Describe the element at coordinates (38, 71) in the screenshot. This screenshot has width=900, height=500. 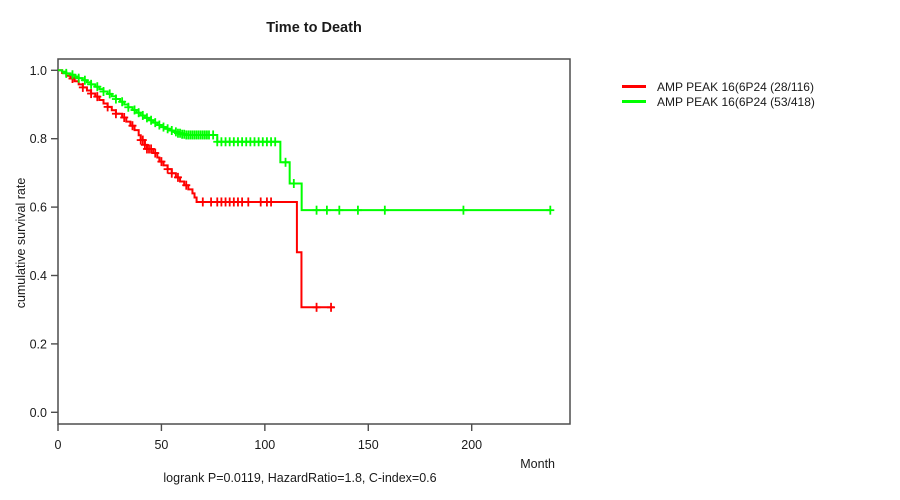
I see `svg-text: 1.0` at that location.